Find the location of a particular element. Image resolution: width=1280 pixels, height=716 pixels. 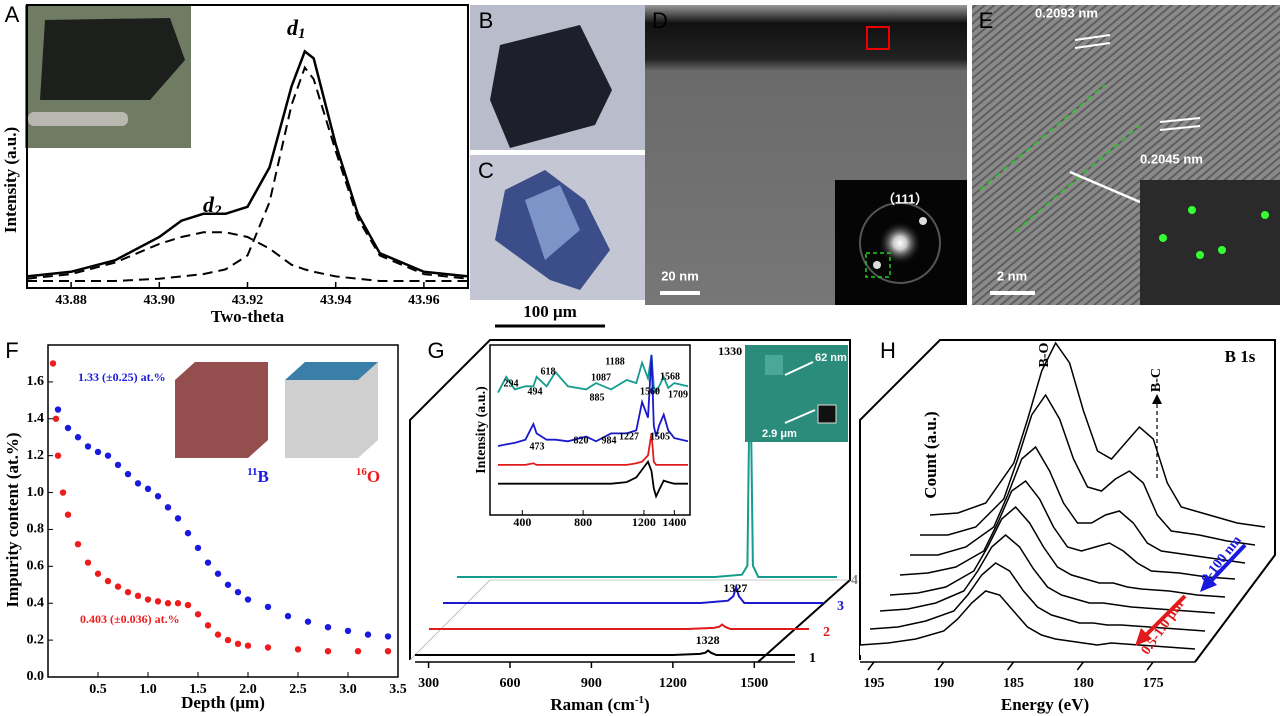

panel-label: E is located at coordinates (986, 20).